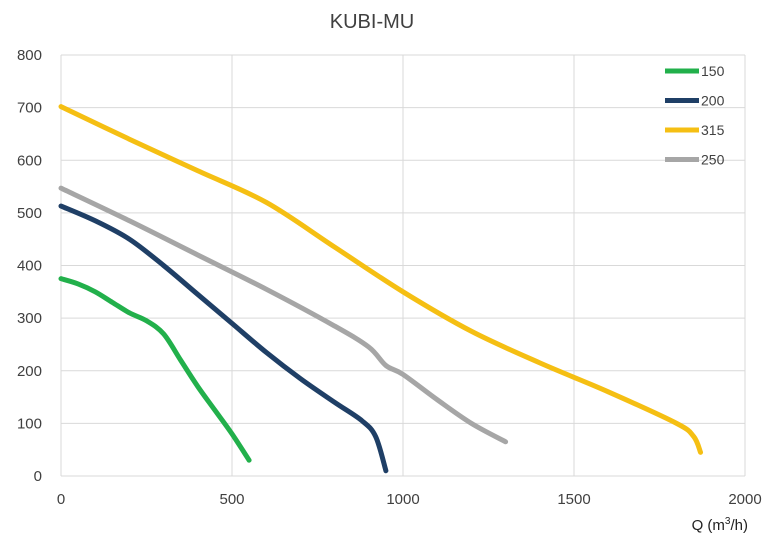  I want to click on x-axis-label: Q (m3/h), so click(720, 525).